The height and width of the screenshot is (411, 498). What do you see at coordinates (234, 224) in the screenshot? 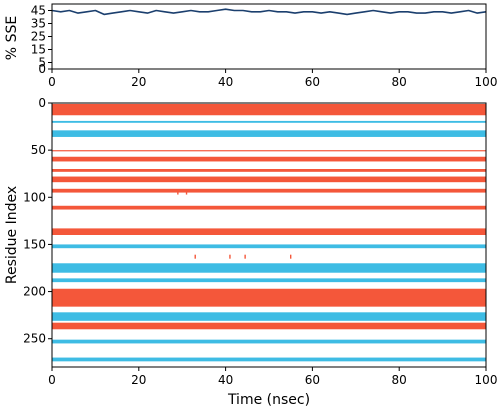
I see `structure-spots` at bounding box center [234, 224].